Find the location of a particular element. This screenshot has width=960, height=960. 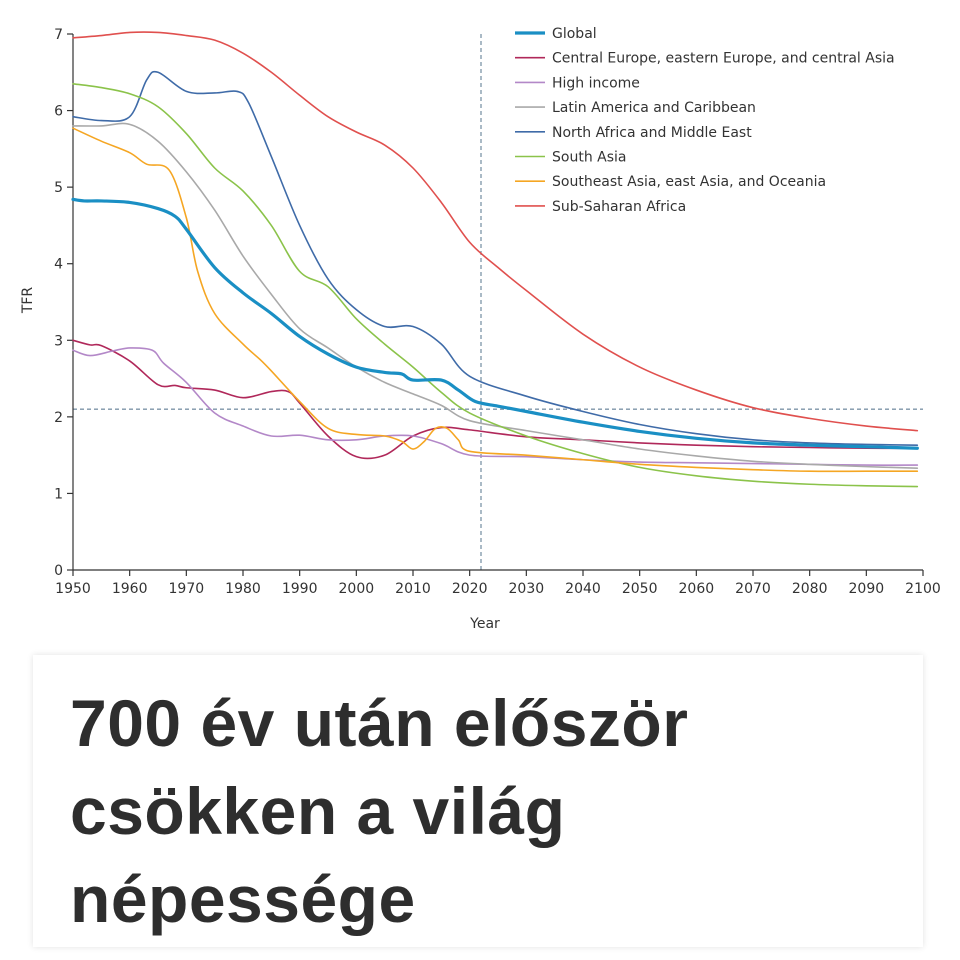

x-tick-label: 2090 is located at coordinates (867, 589).